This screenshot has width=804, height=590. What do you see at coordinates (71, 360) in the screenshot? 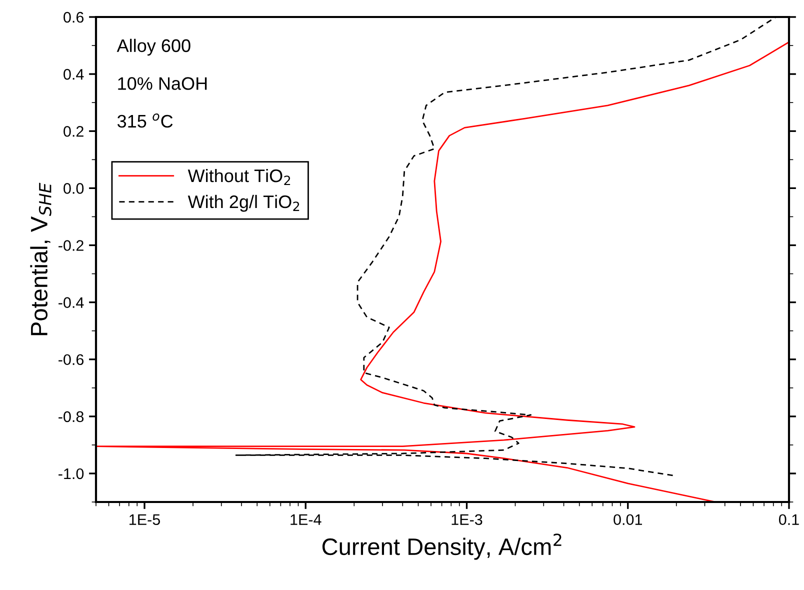
I see `y-tick-label: -0.6` at bounding box center [71, 360].